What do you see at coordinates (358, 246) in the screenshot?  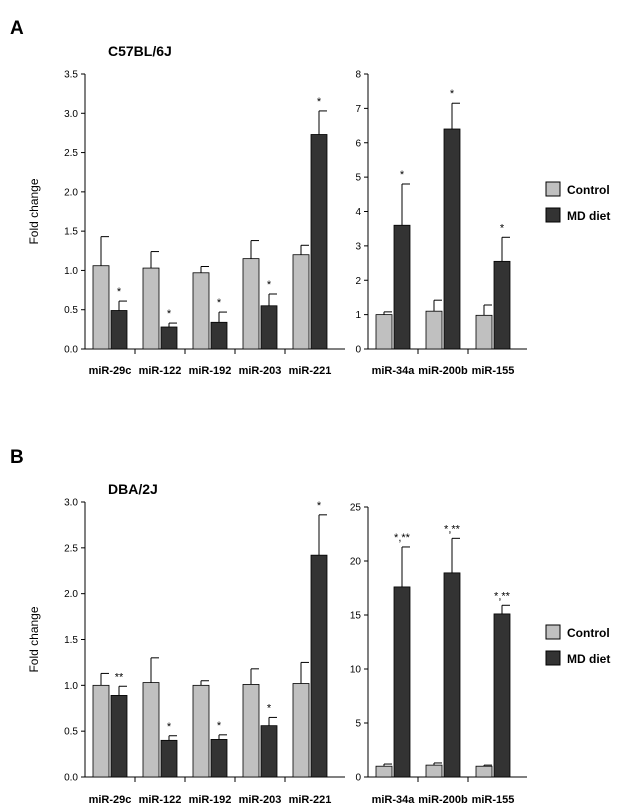 I see `y-tick-label: 3` at bounding box center [358, 246].